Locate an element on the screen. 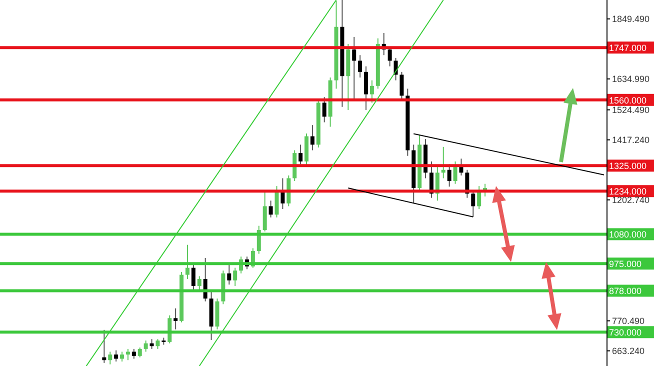  y-tick-label: 1417.240 is located at coordinates (631, 140).